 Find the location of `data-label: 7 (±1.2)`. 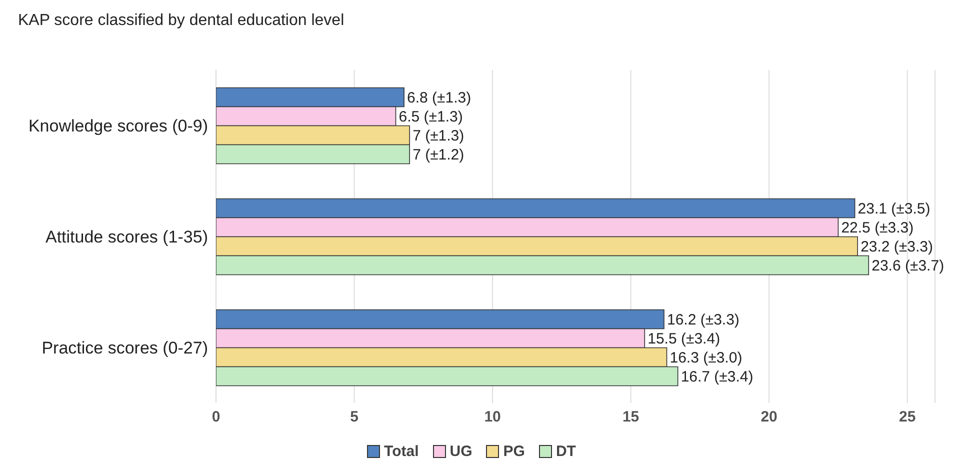

data-label: 7 (±1.2) is located at coordinates (438, 155).